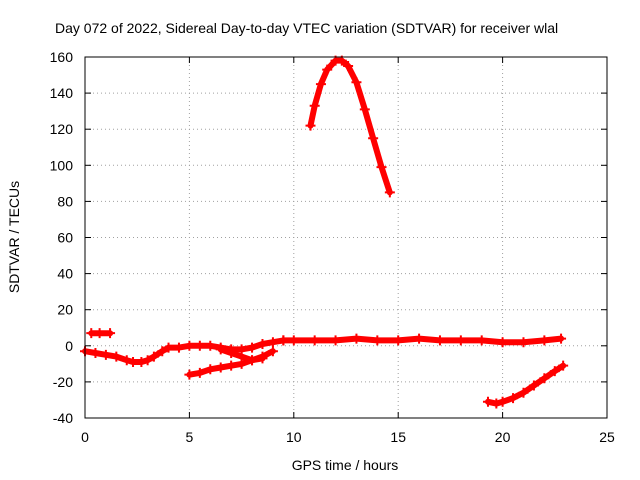 Image resolution: width=640 pixels, height=480 pixels. Describe the element at coordinates (65, 238) in the screenshot. I see `y-tick-label: 60` at that location.